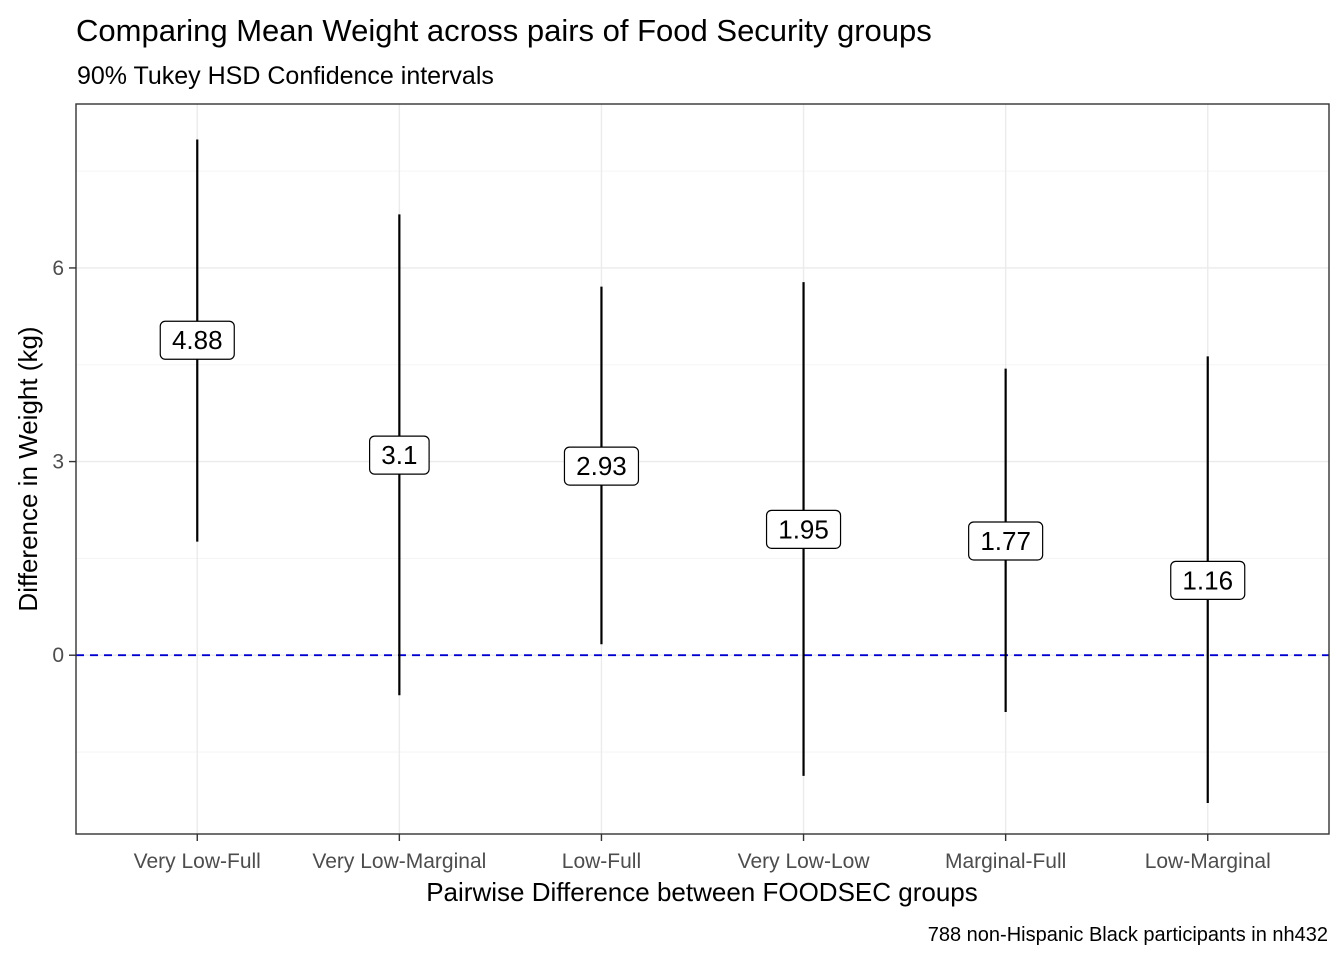 Image resolution: width=1344 pixels, height=960 pixels. I want to click on y-tick-label: 6, so click(58, 268).